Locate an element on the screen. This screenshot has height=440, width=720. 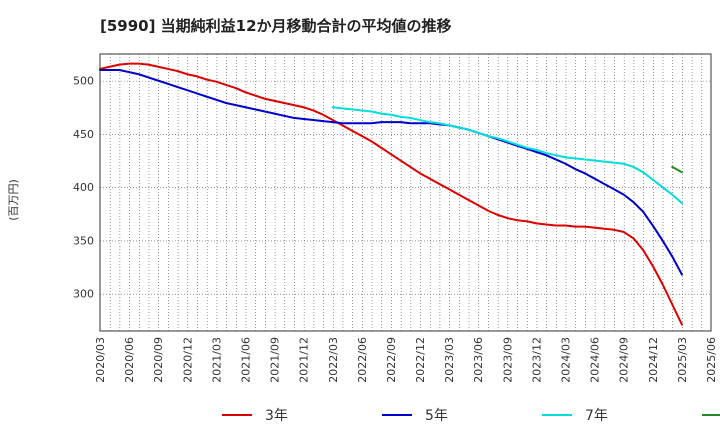
x-tick-label: 2025/03 is located at coordinates (682, 360).